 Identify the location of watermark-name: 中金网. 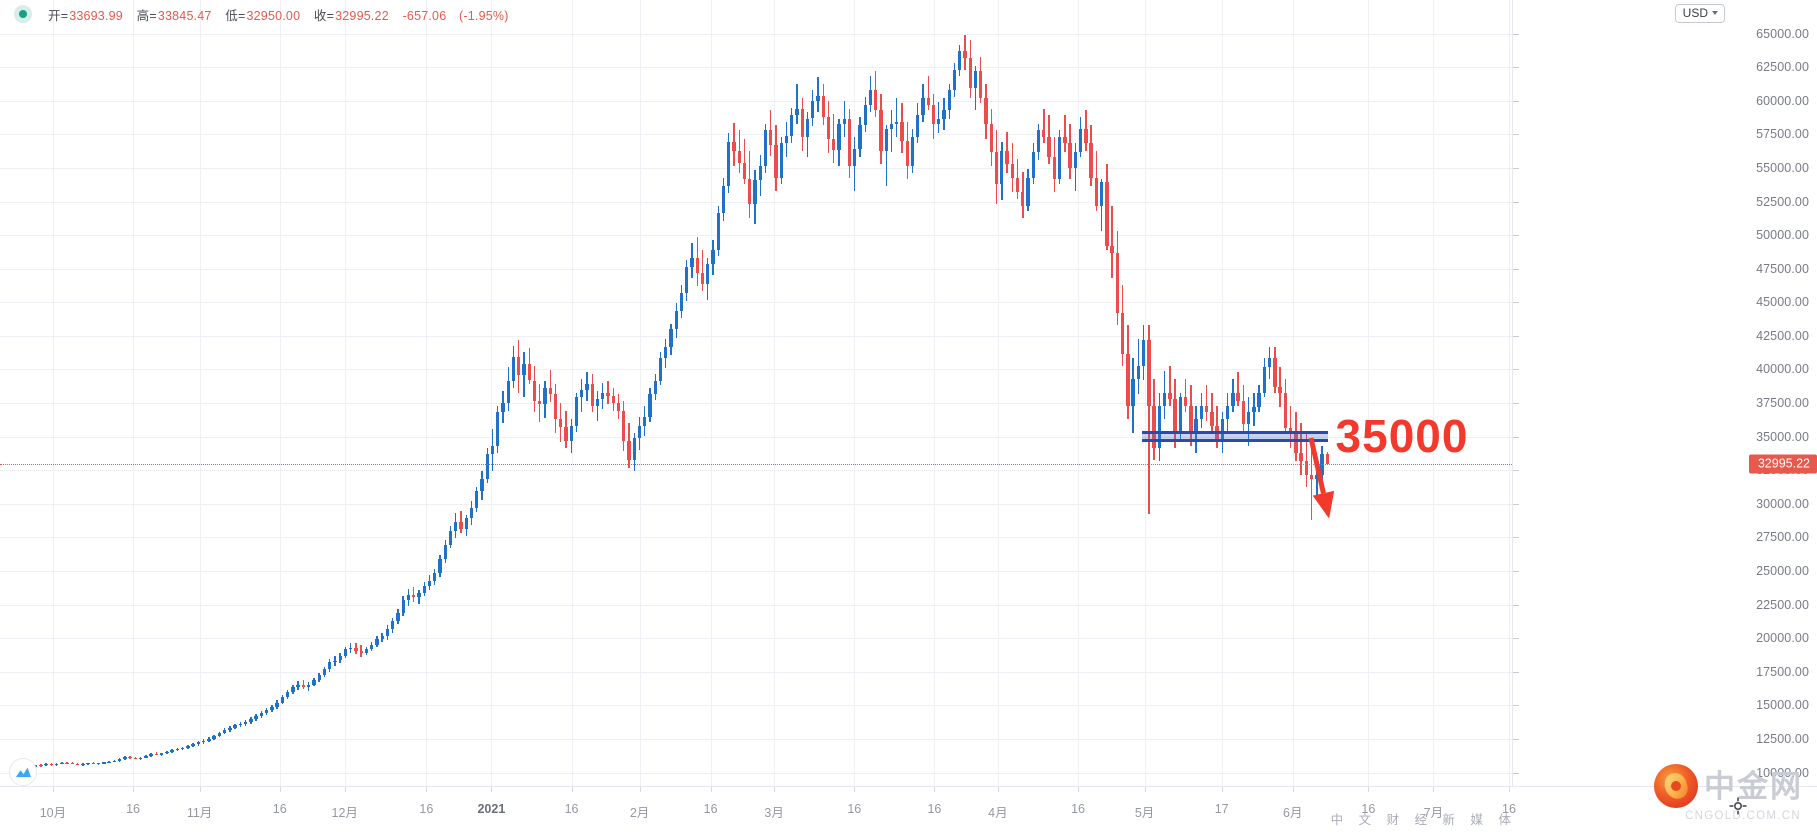
(1753, 786).